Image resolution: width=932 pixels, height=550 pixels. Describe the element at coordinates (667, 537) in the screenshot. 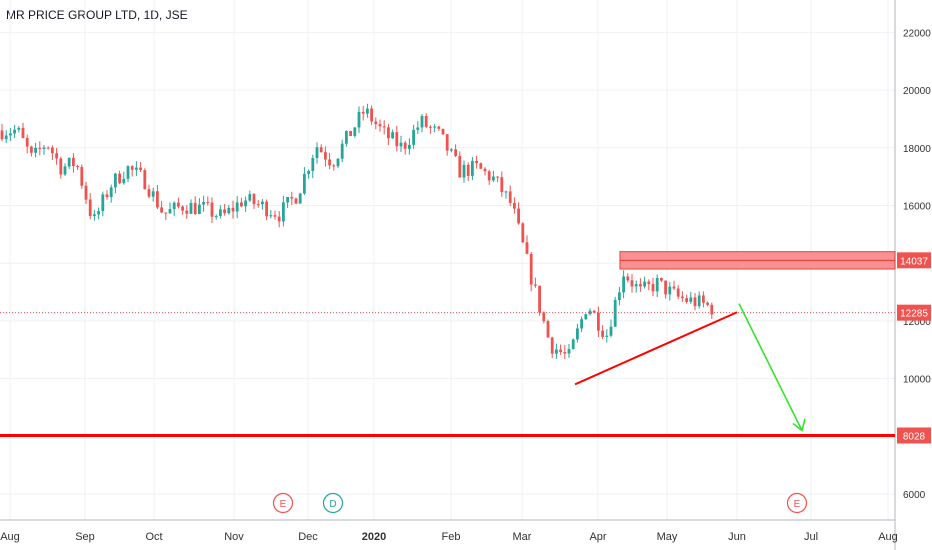

I see `x-tick-label: May` at that location.